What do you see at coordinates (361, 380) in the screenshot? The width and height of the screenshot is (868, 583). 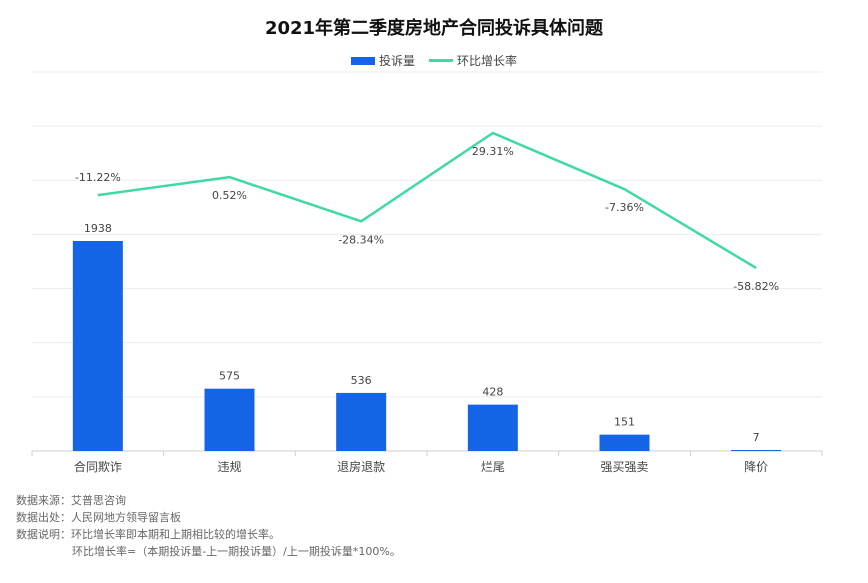 I see `bar-value-label: 536` at bounding box center [361, 380].